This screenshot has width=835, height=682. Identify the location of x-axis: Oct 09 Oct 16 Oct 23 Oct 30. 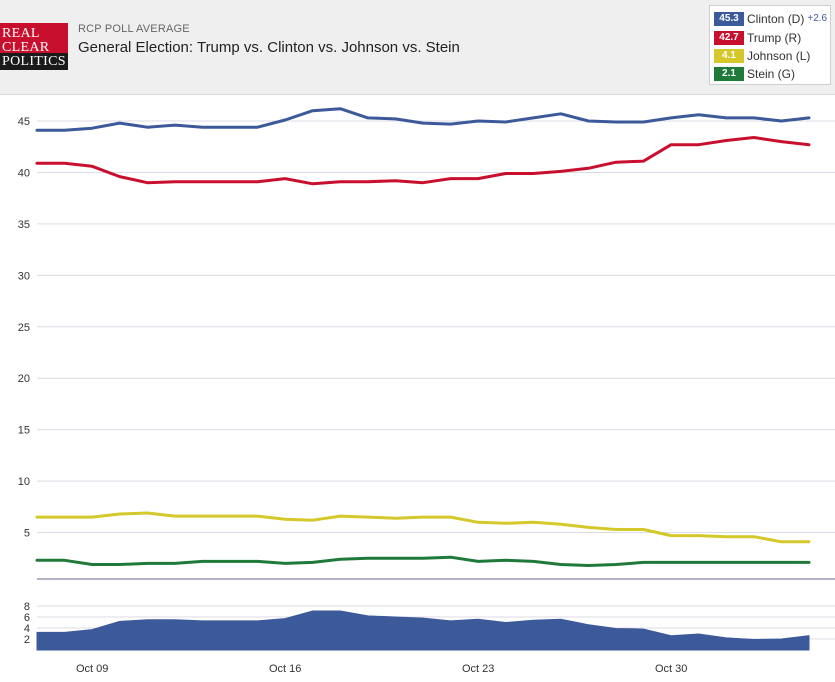
(381, 669).